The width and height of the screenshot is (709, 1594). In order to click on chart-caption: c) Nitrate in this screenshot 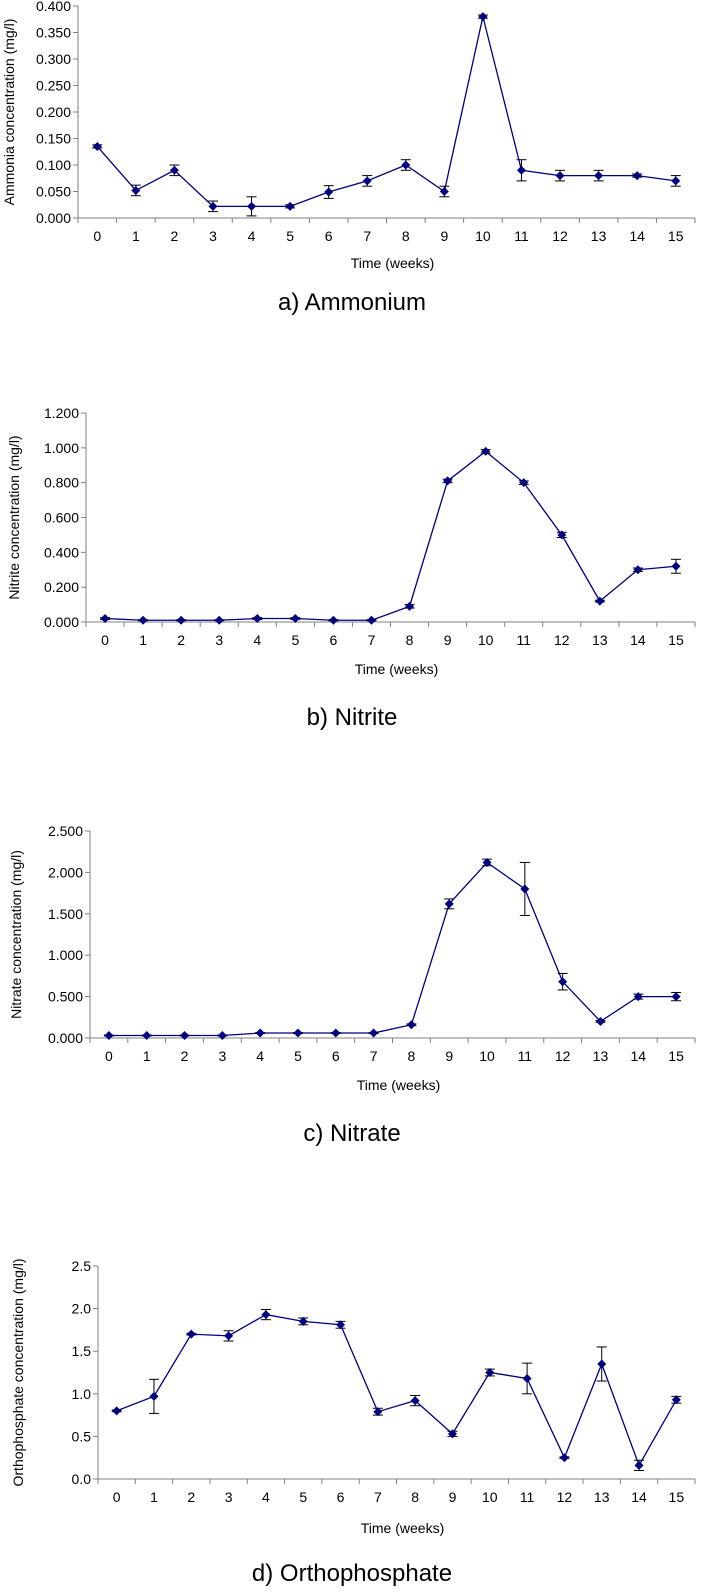, I will do `click(351, 1133)`.